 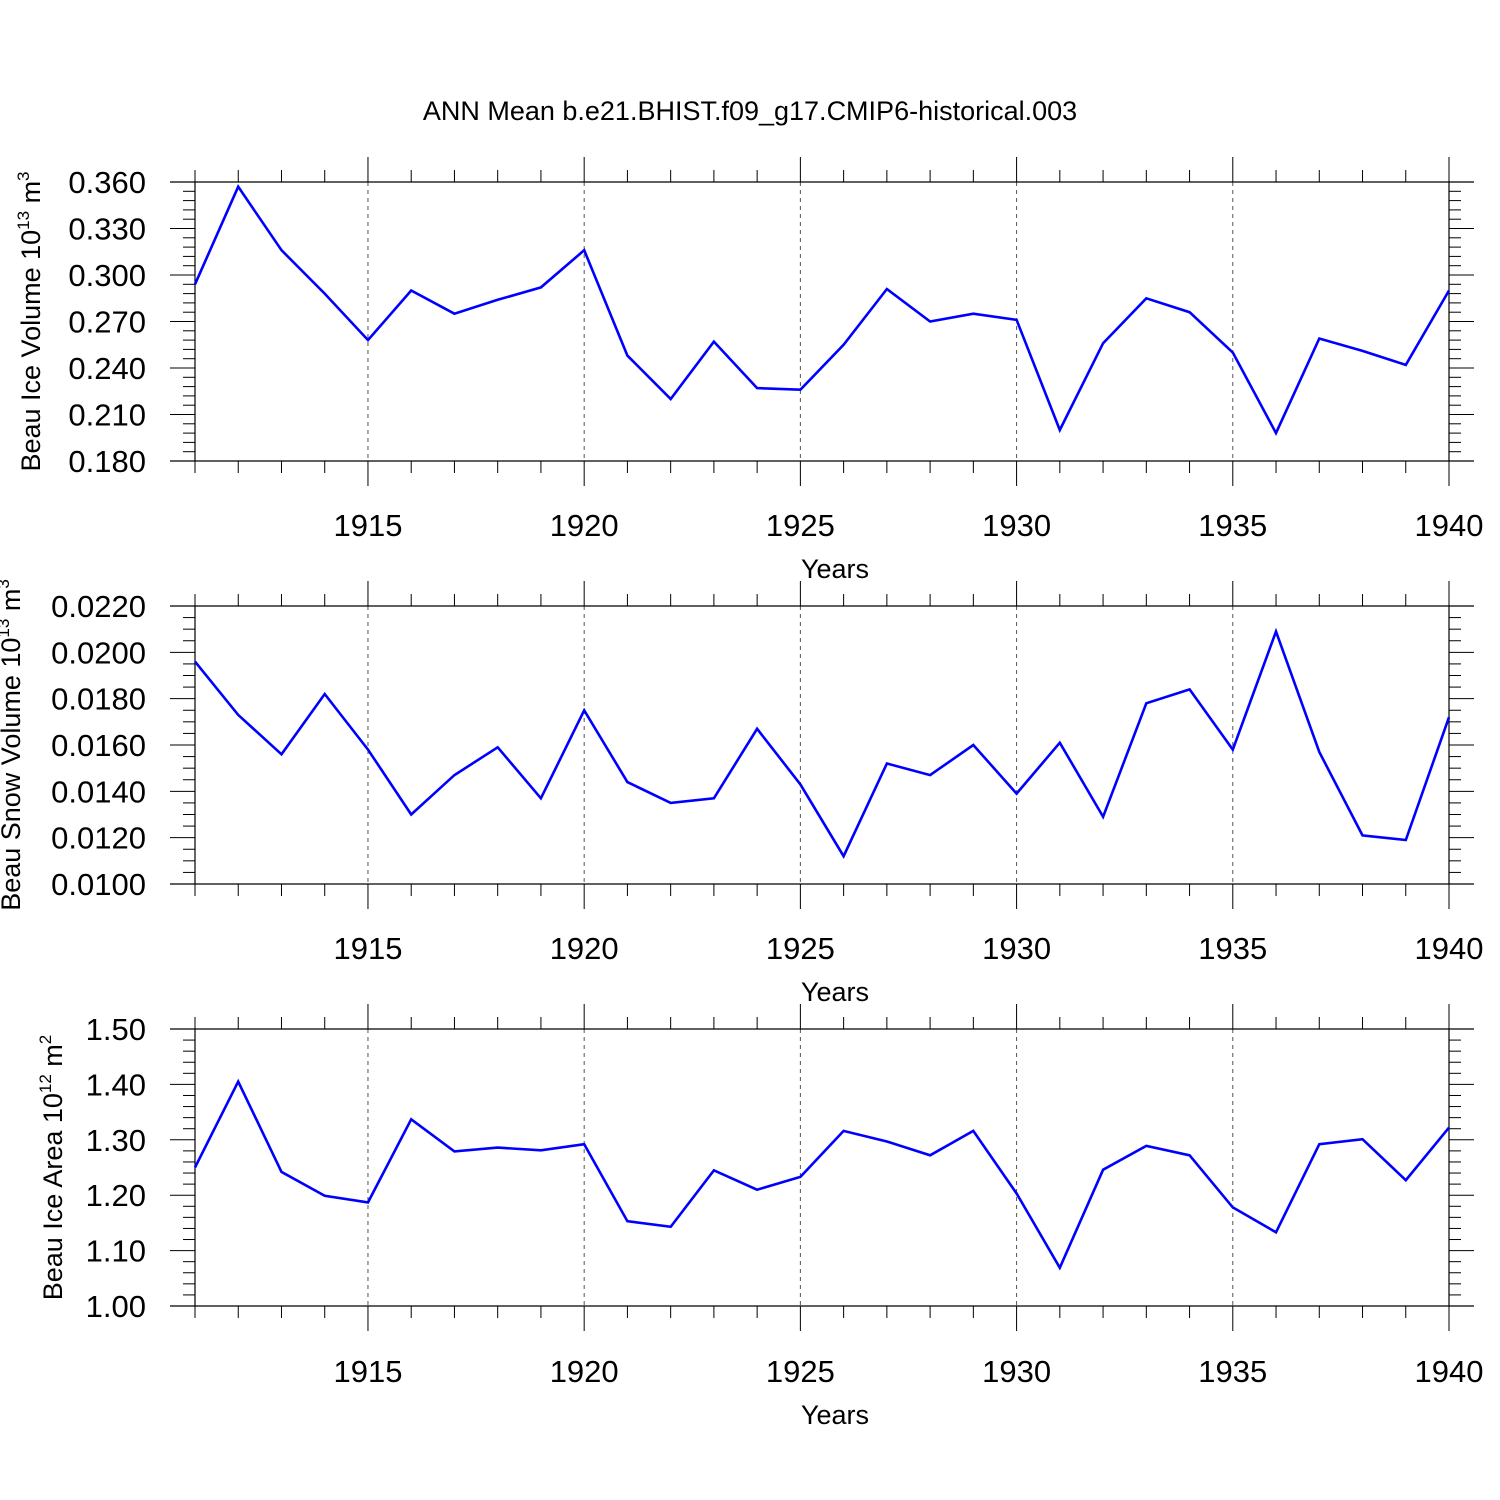 What do you see at coordinates (116, 1251) in the screenshot?
I see `y-tick-label: 1.10` at bounding box center [116, 1251].